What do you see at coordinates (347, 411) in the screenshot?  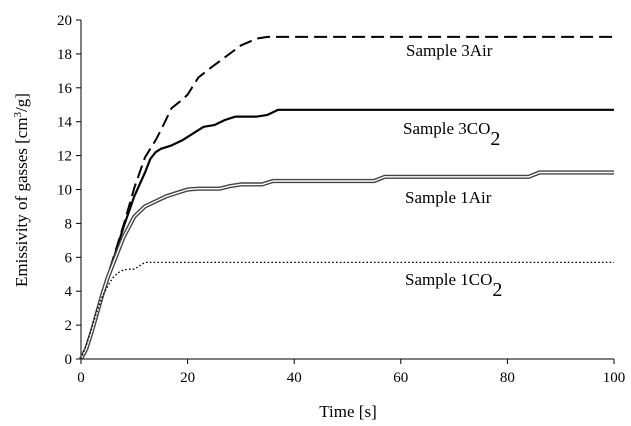 I see `x-axis-label: Time [s]` at bounding box center [347, 411].